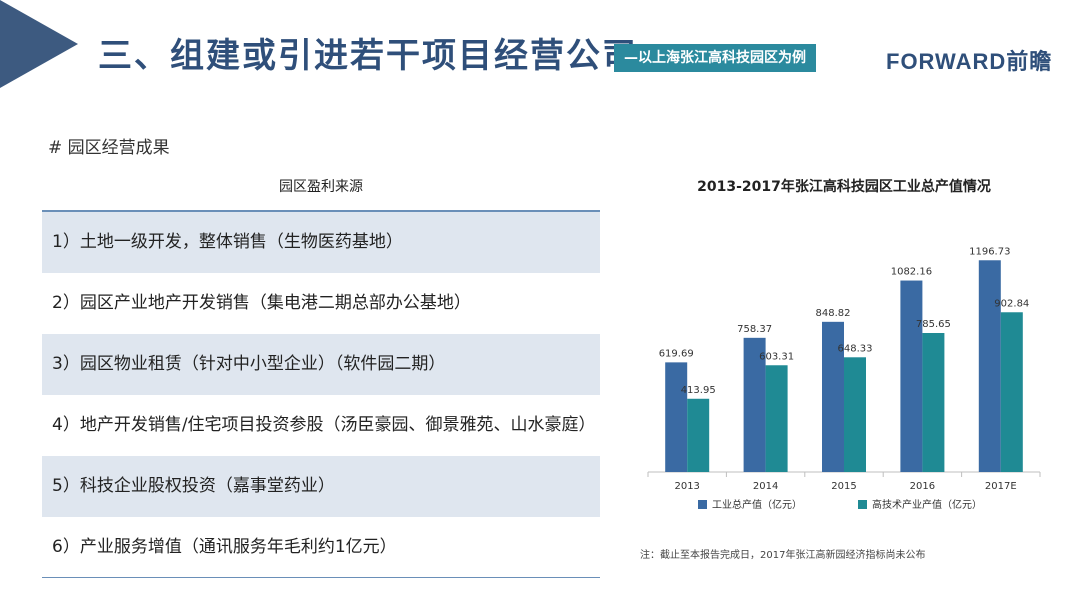 The height and width of the screenshot is (607, 1080). Describe the element at coordinates (321, 364) in the screenshot. I see `list-item: 3）园区物业租赁（针对中小型企业）（软件园二期）` at that location.